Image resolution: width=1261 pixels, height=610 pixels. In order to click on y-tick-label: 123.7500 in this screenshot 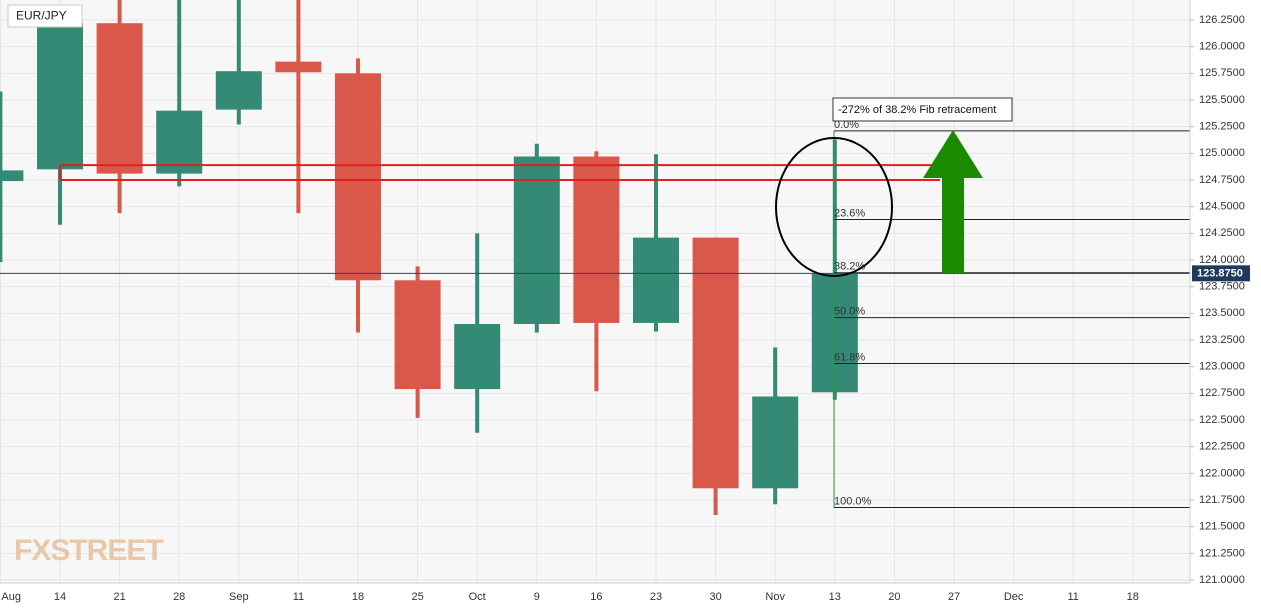, I will do `click(1222, 287)`.